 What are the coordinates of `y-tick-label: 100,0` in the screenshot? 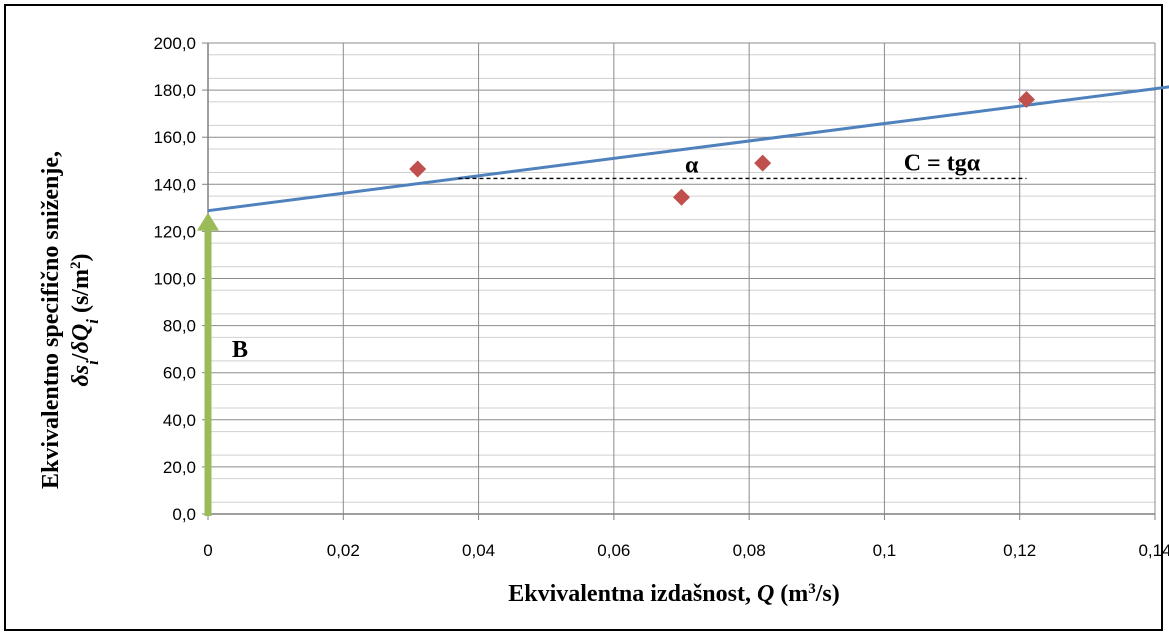 It's located at (174, 279).